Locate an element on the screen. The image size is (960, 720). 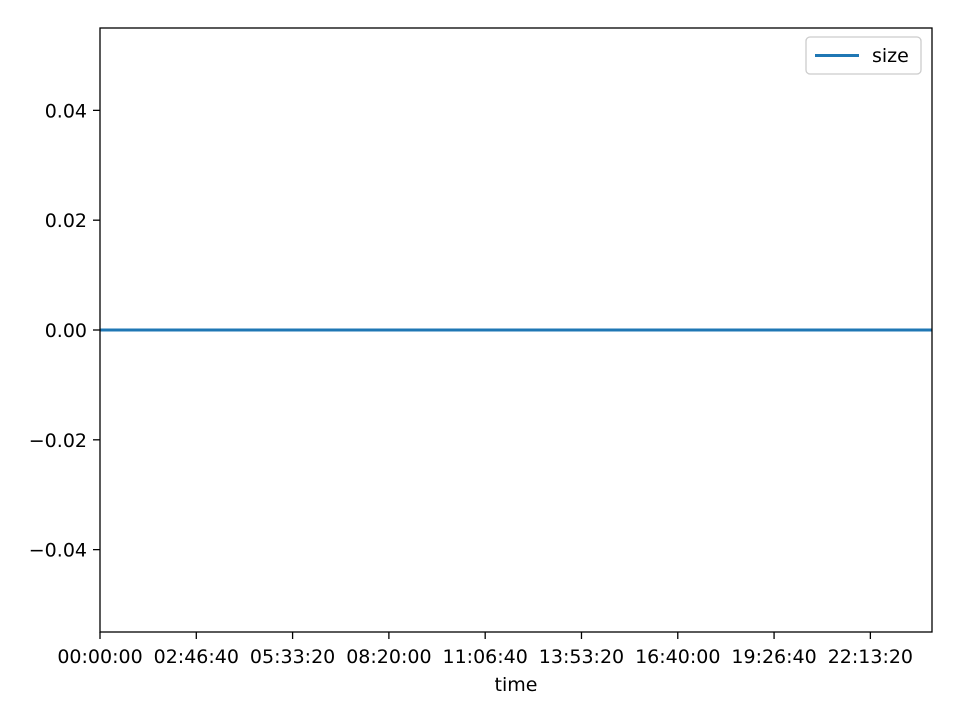
legend: size is located at coordinates (863, 55).